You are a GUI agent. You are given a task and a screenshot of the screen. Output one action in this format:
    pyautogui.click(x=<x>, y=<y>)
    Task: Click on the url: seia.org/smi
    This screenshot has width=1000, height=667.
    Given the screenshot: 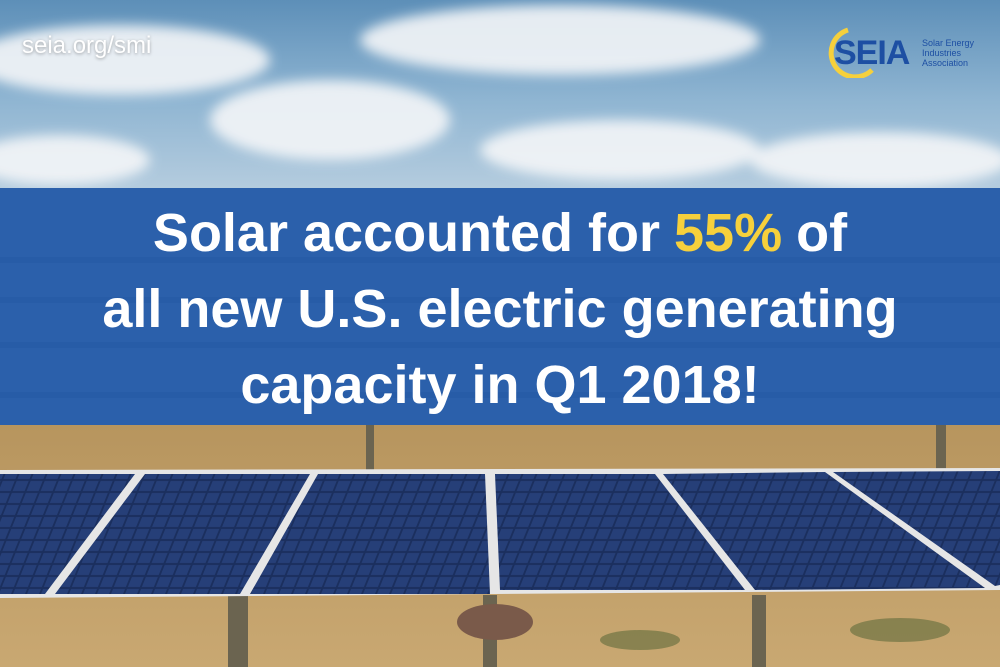 What is the action you would take?
    pyautogui.click(x=87, y=45)
    